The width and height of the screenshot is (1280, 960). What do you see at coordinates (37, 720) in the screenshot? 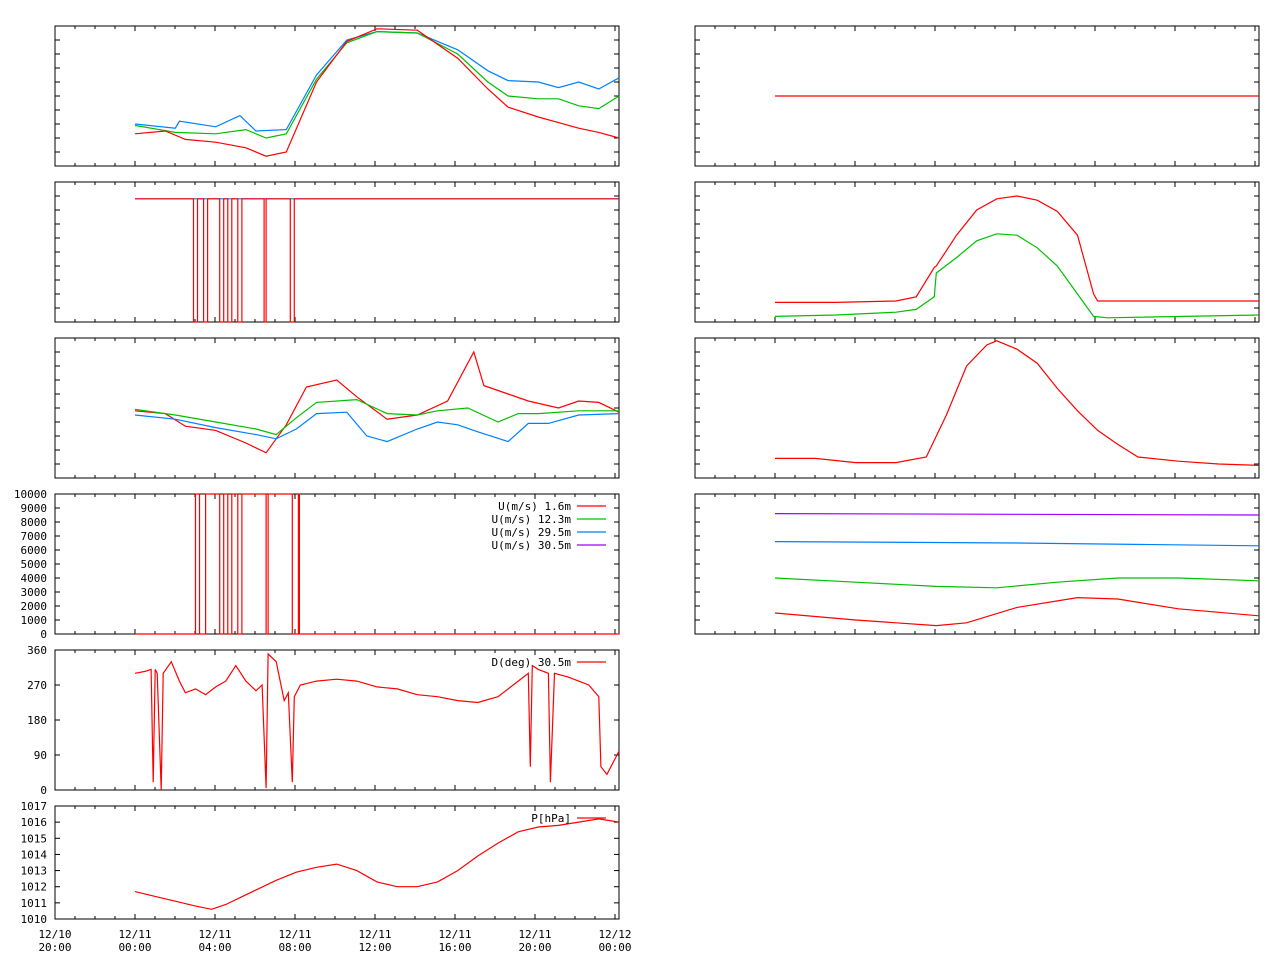
I see `y-tick-label: 180` at bounding box center [37, 720].